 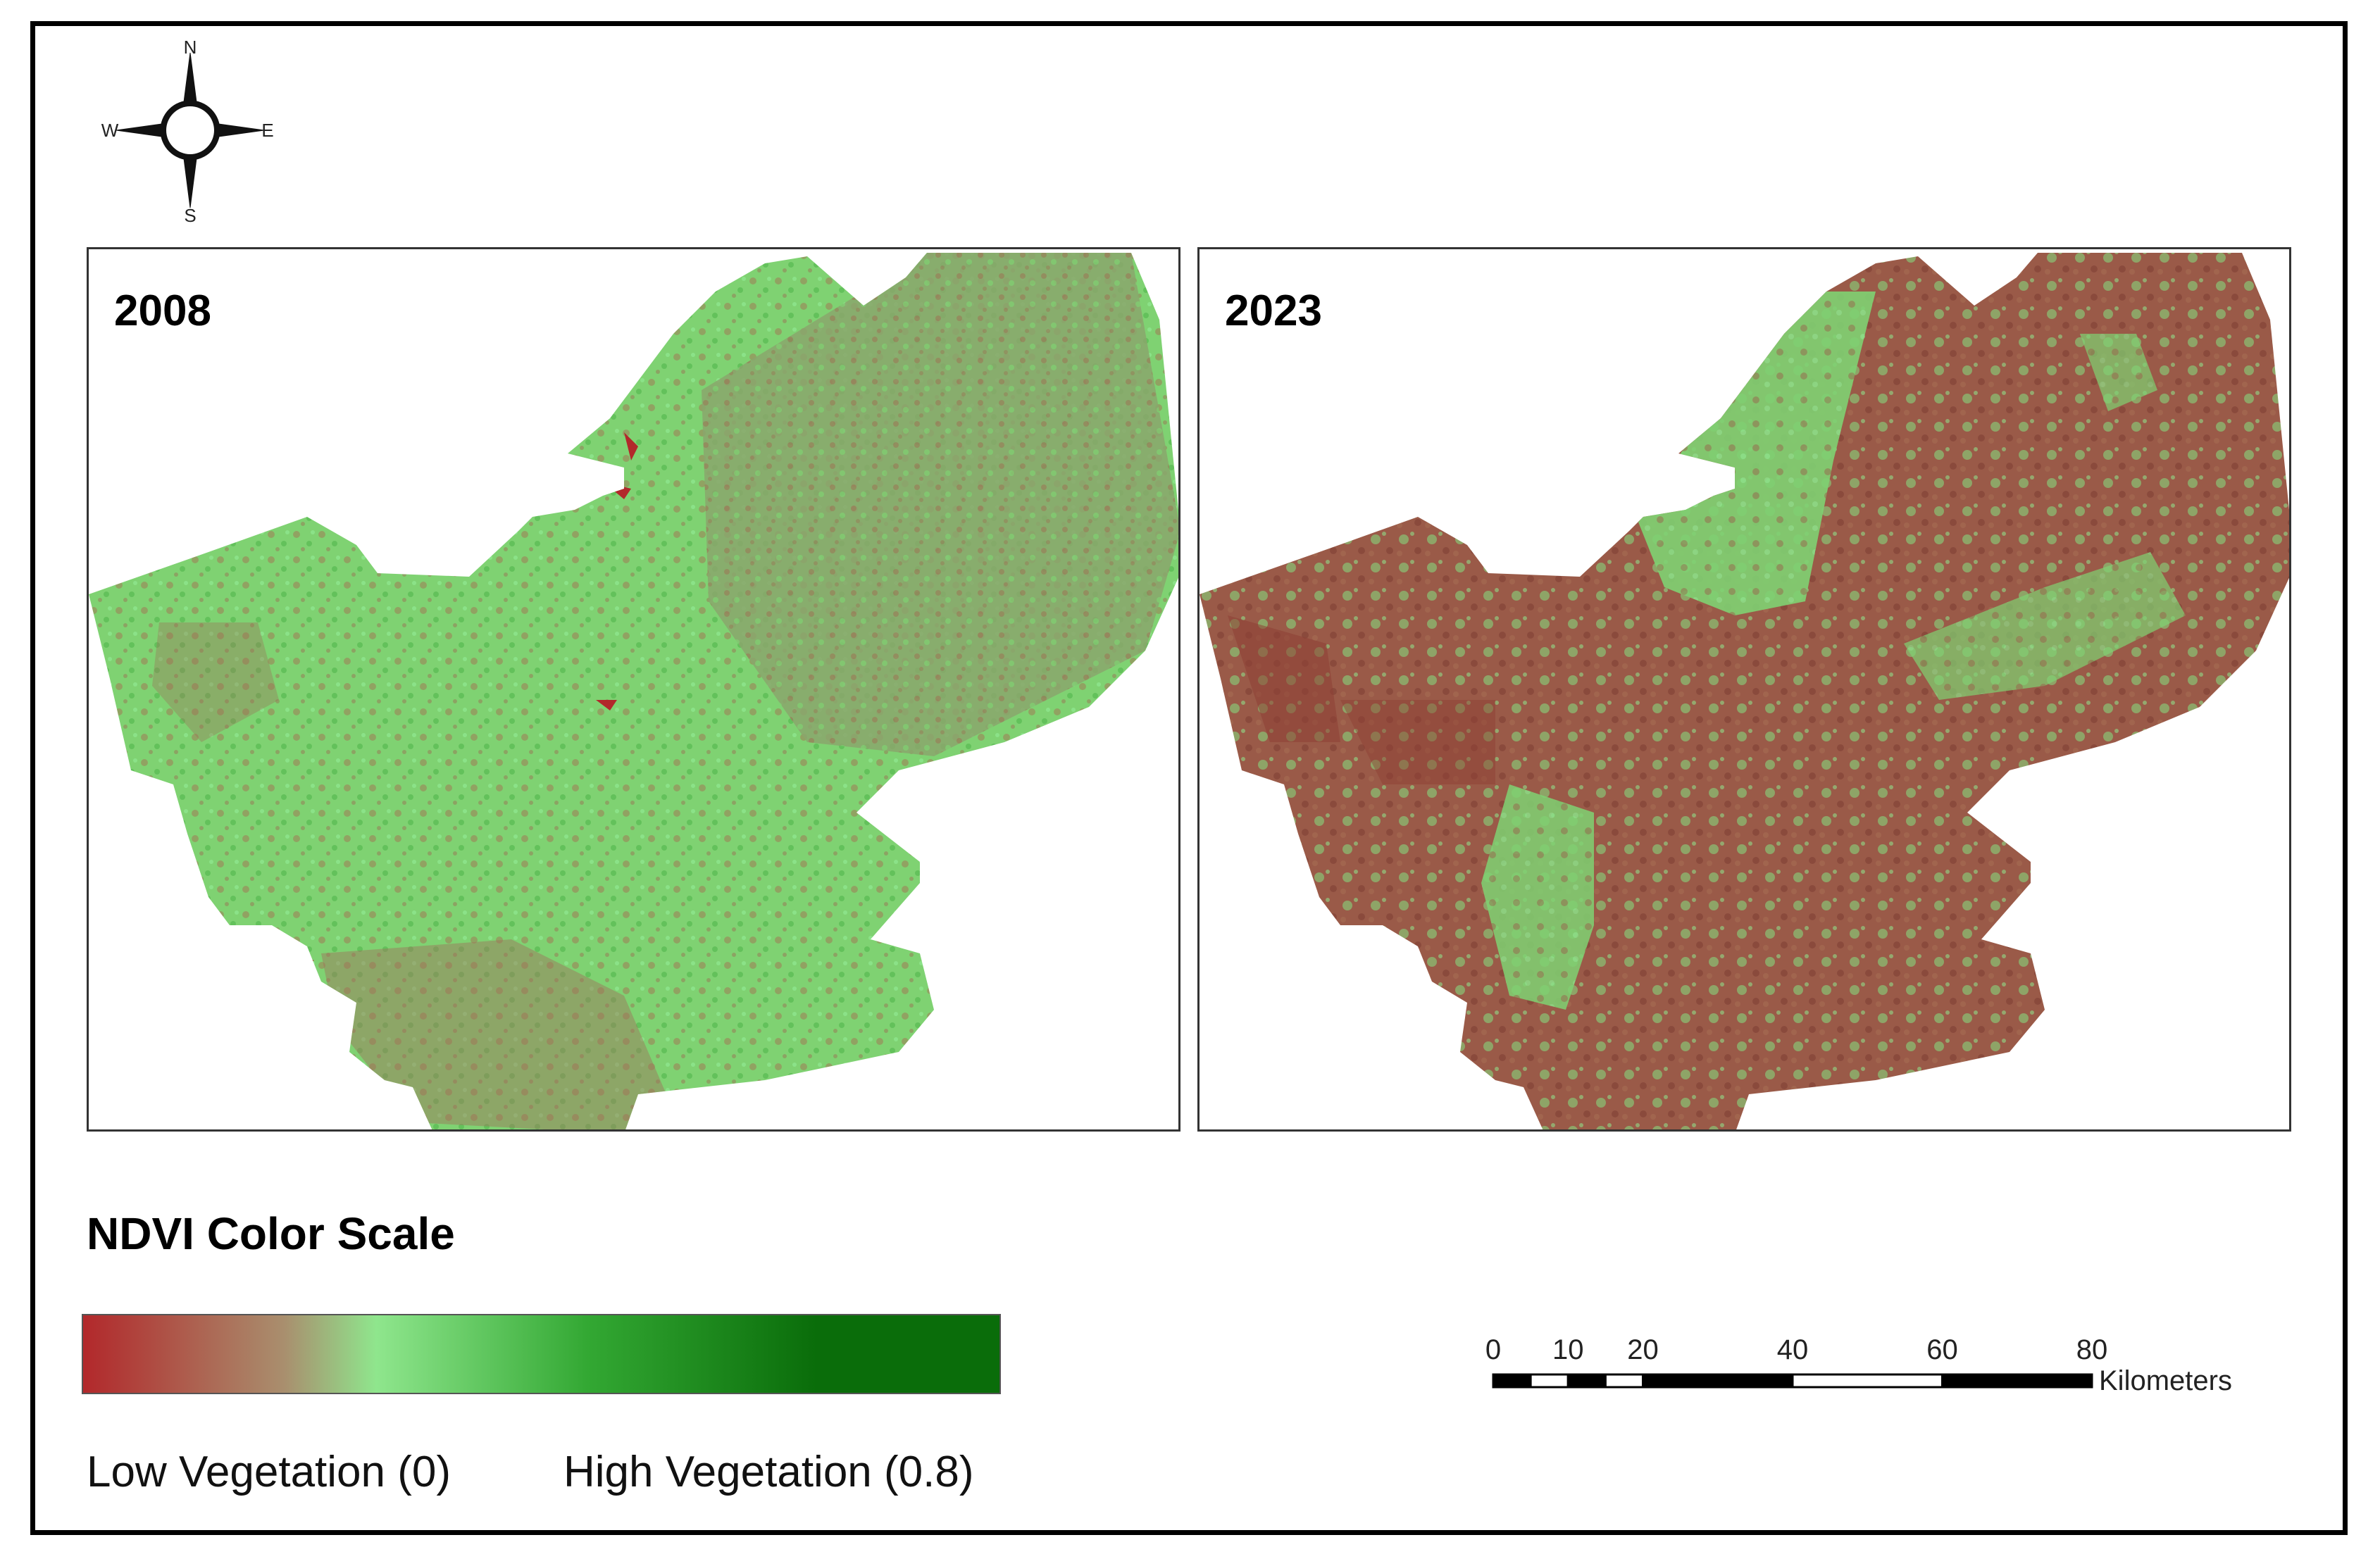 What do you see at coordinates (190, 215) in the screenshot?
I see `compass-south-label: S` at bounding box center [190, 215].